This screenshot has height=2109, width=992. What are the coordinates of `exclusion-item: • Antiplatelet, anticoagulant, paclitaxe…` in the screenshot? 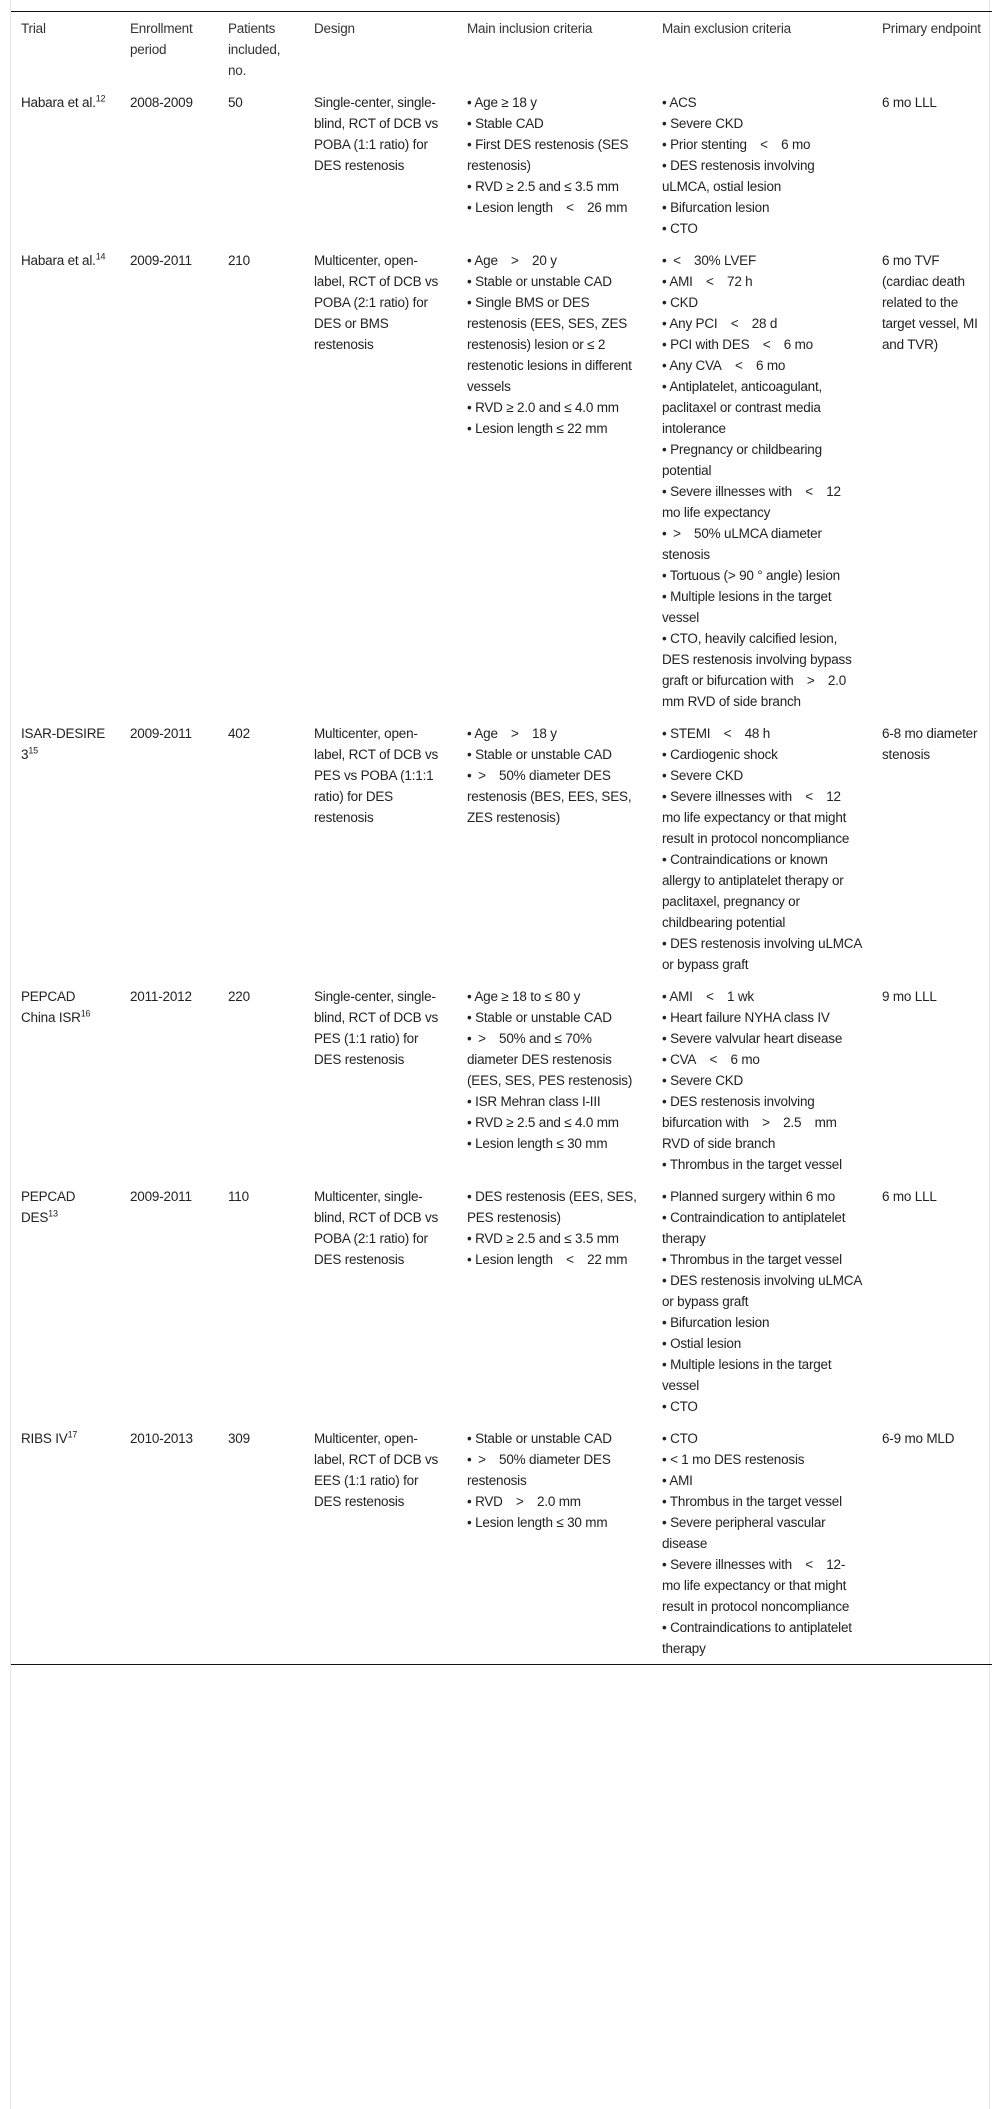 It's located at (742, 407).